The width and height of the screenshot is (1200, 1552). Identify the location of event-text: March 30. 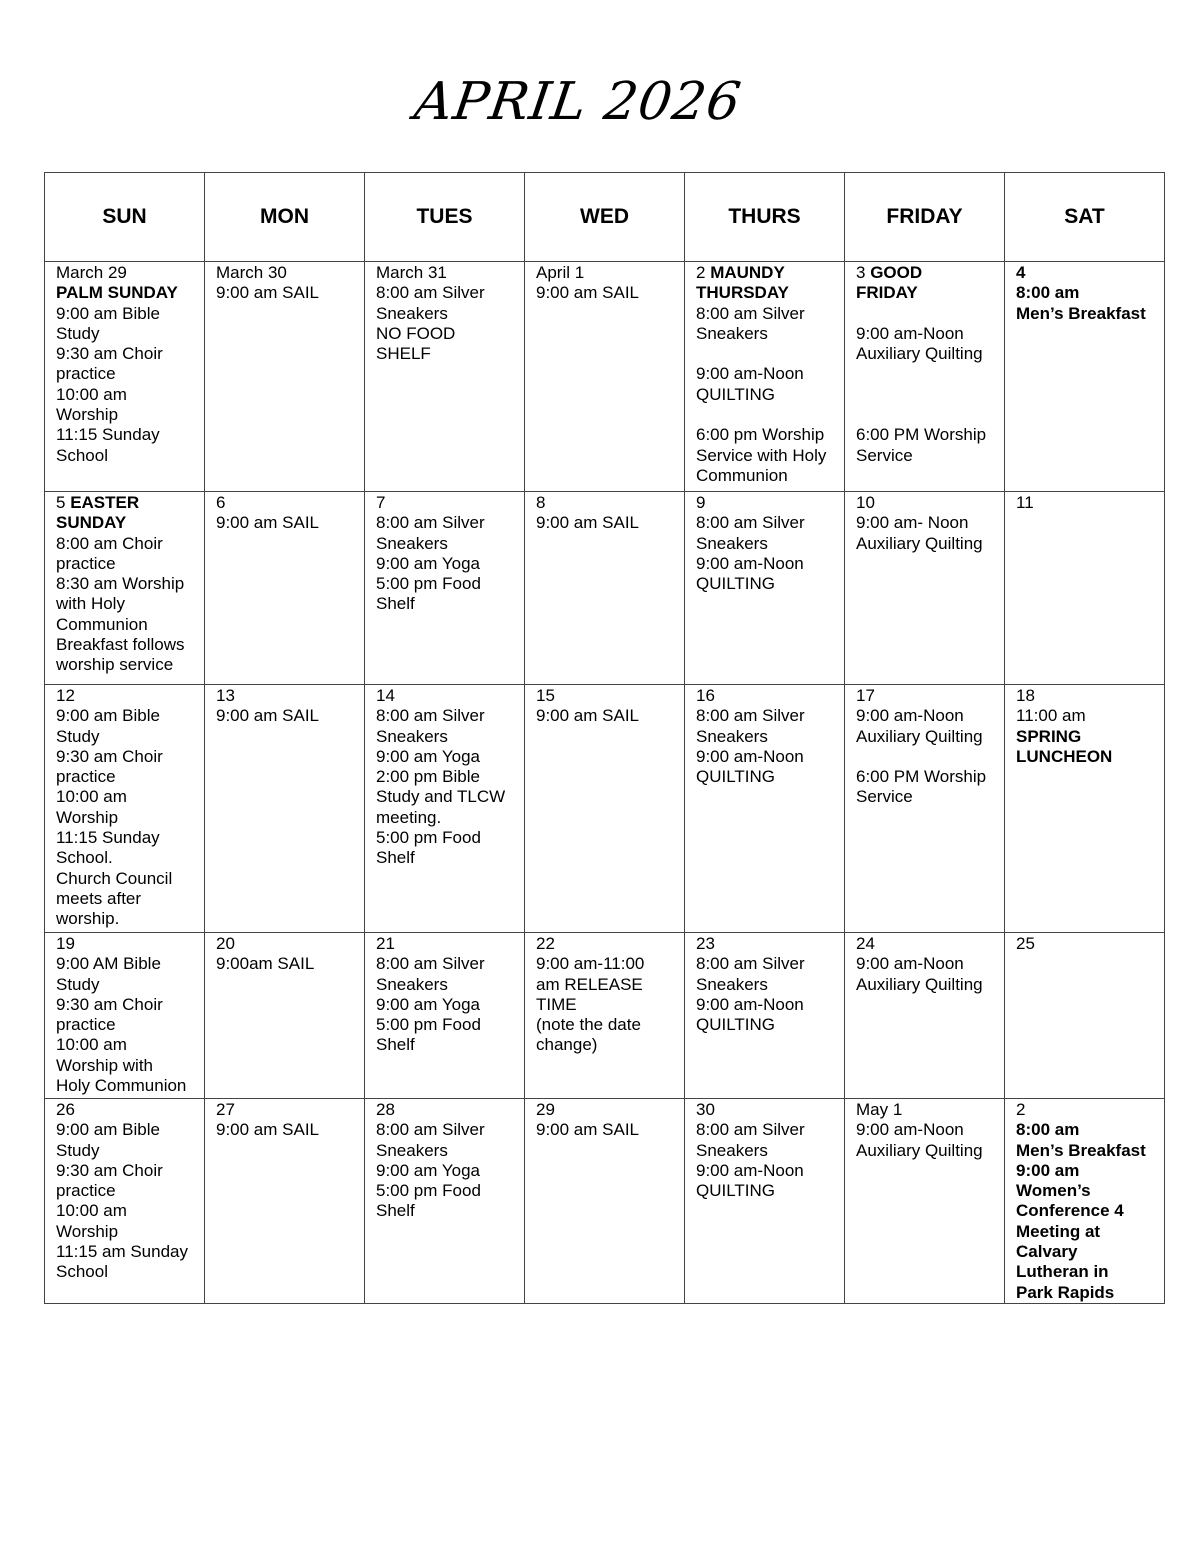
(251, 272).